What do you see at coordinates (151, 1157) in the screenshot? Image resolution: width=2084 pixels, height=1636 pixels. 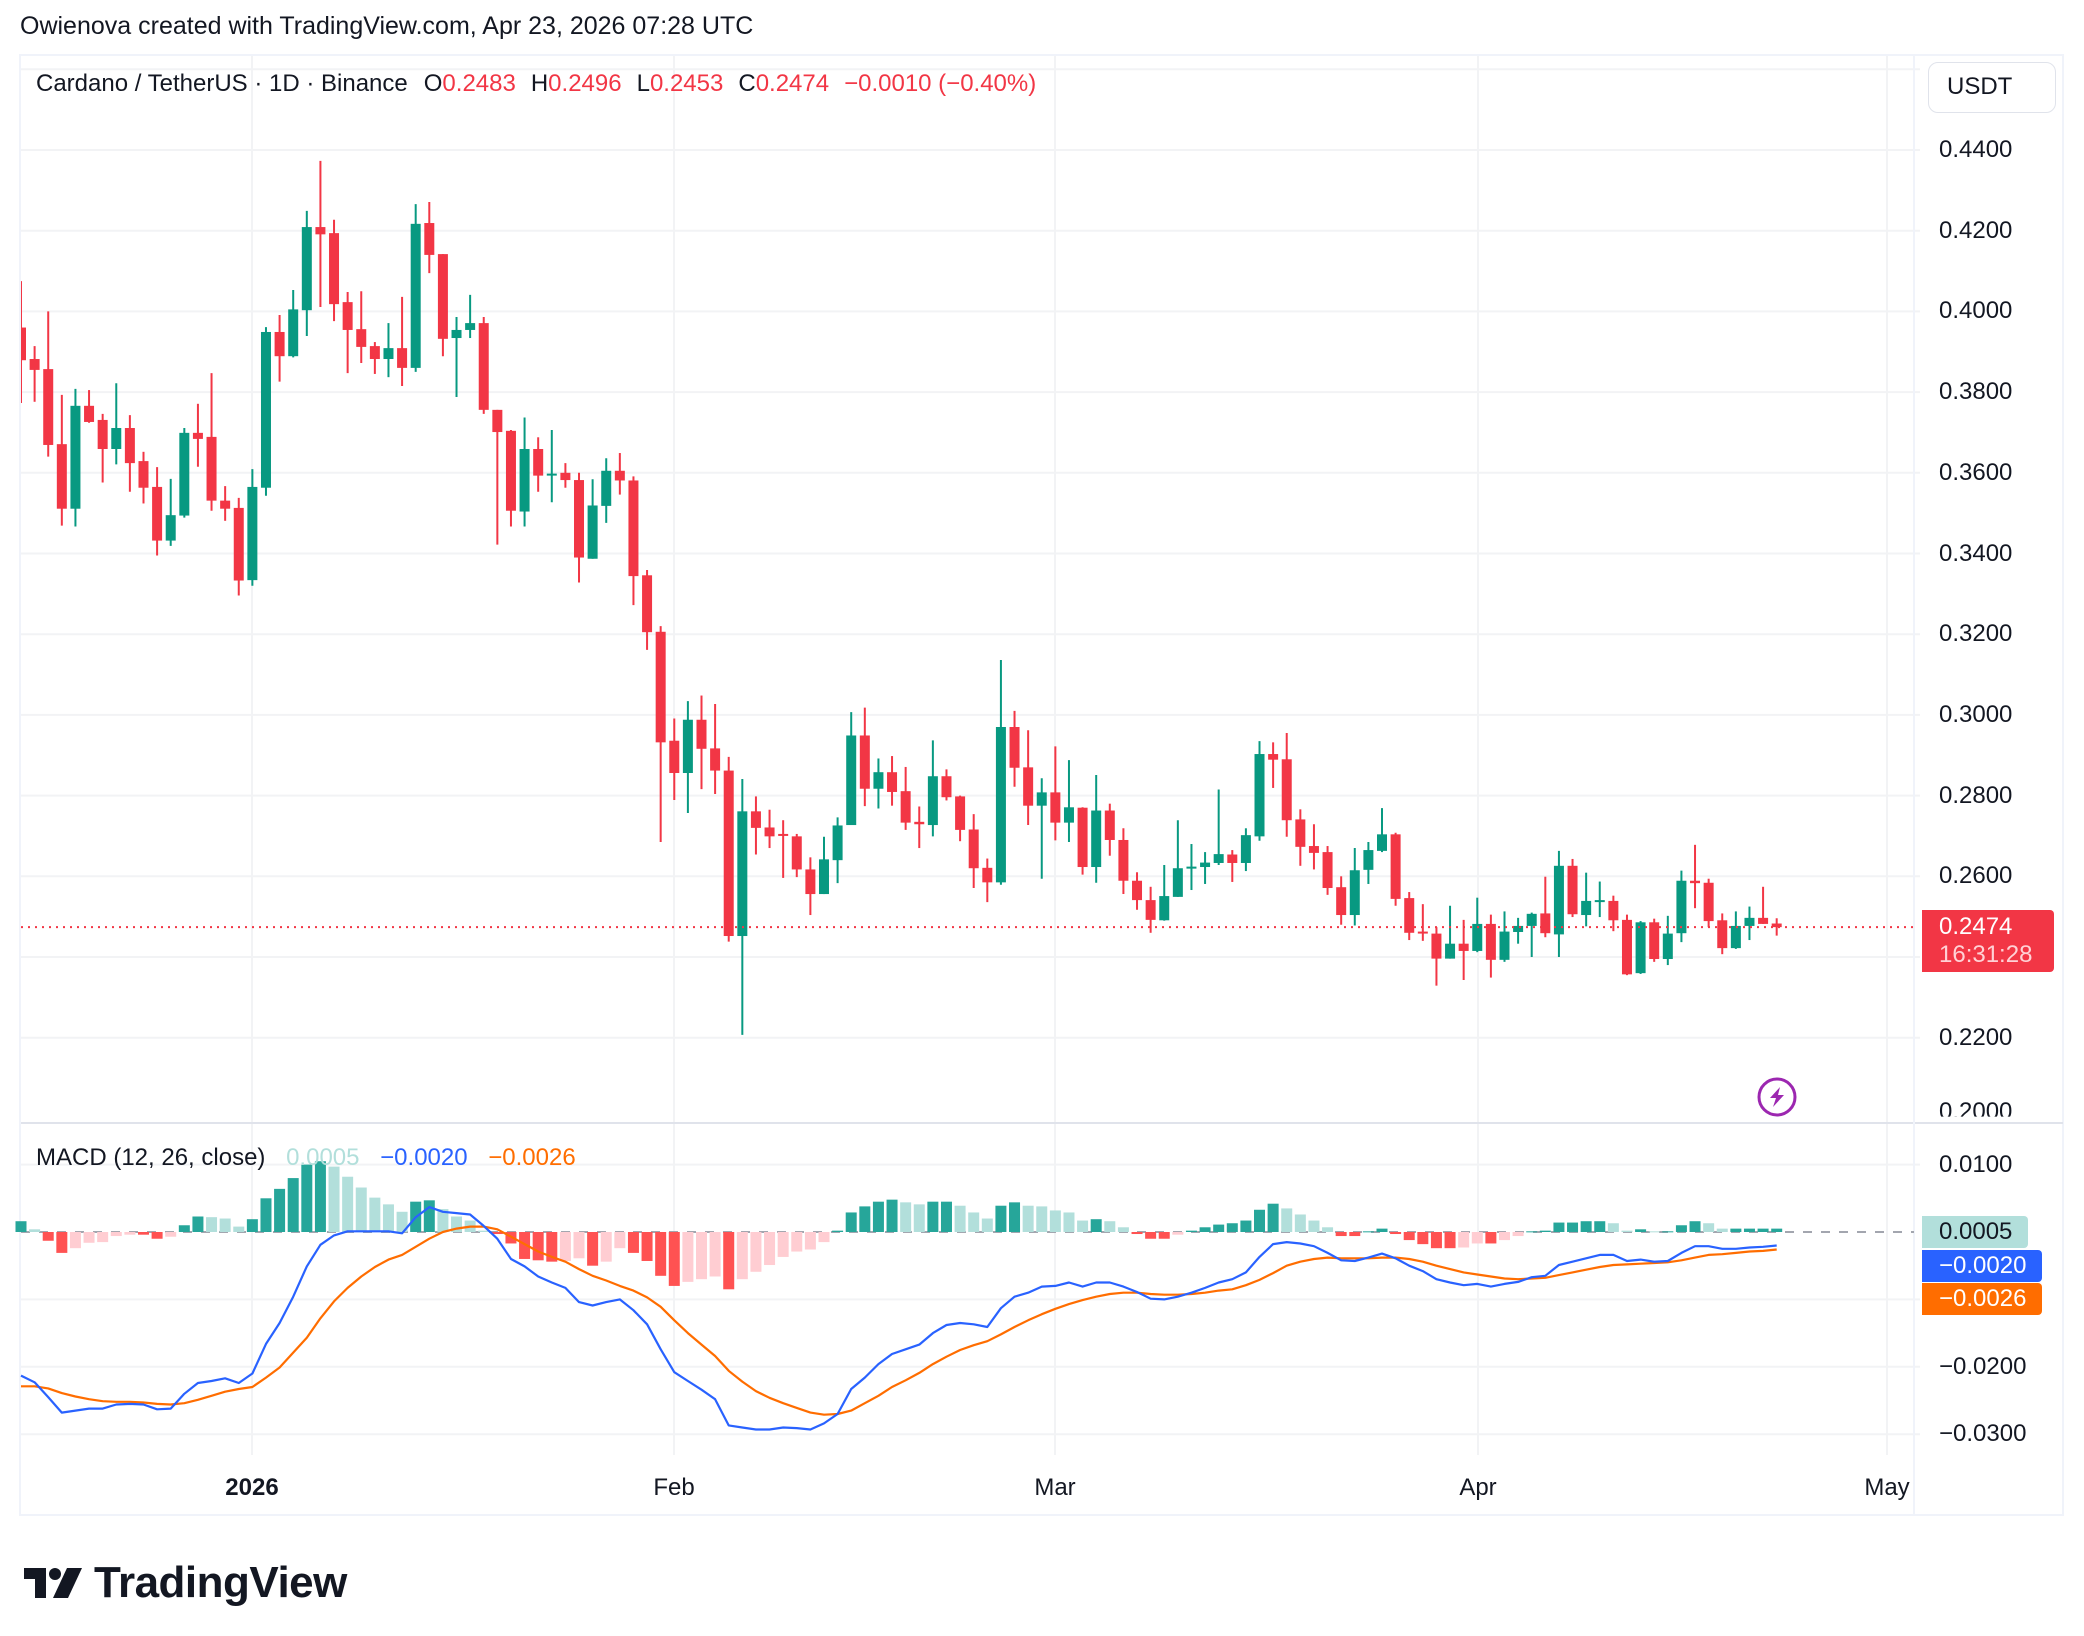 I see `macd-title: MACD (12, 26, close)` at bounding box center [151, 1157].